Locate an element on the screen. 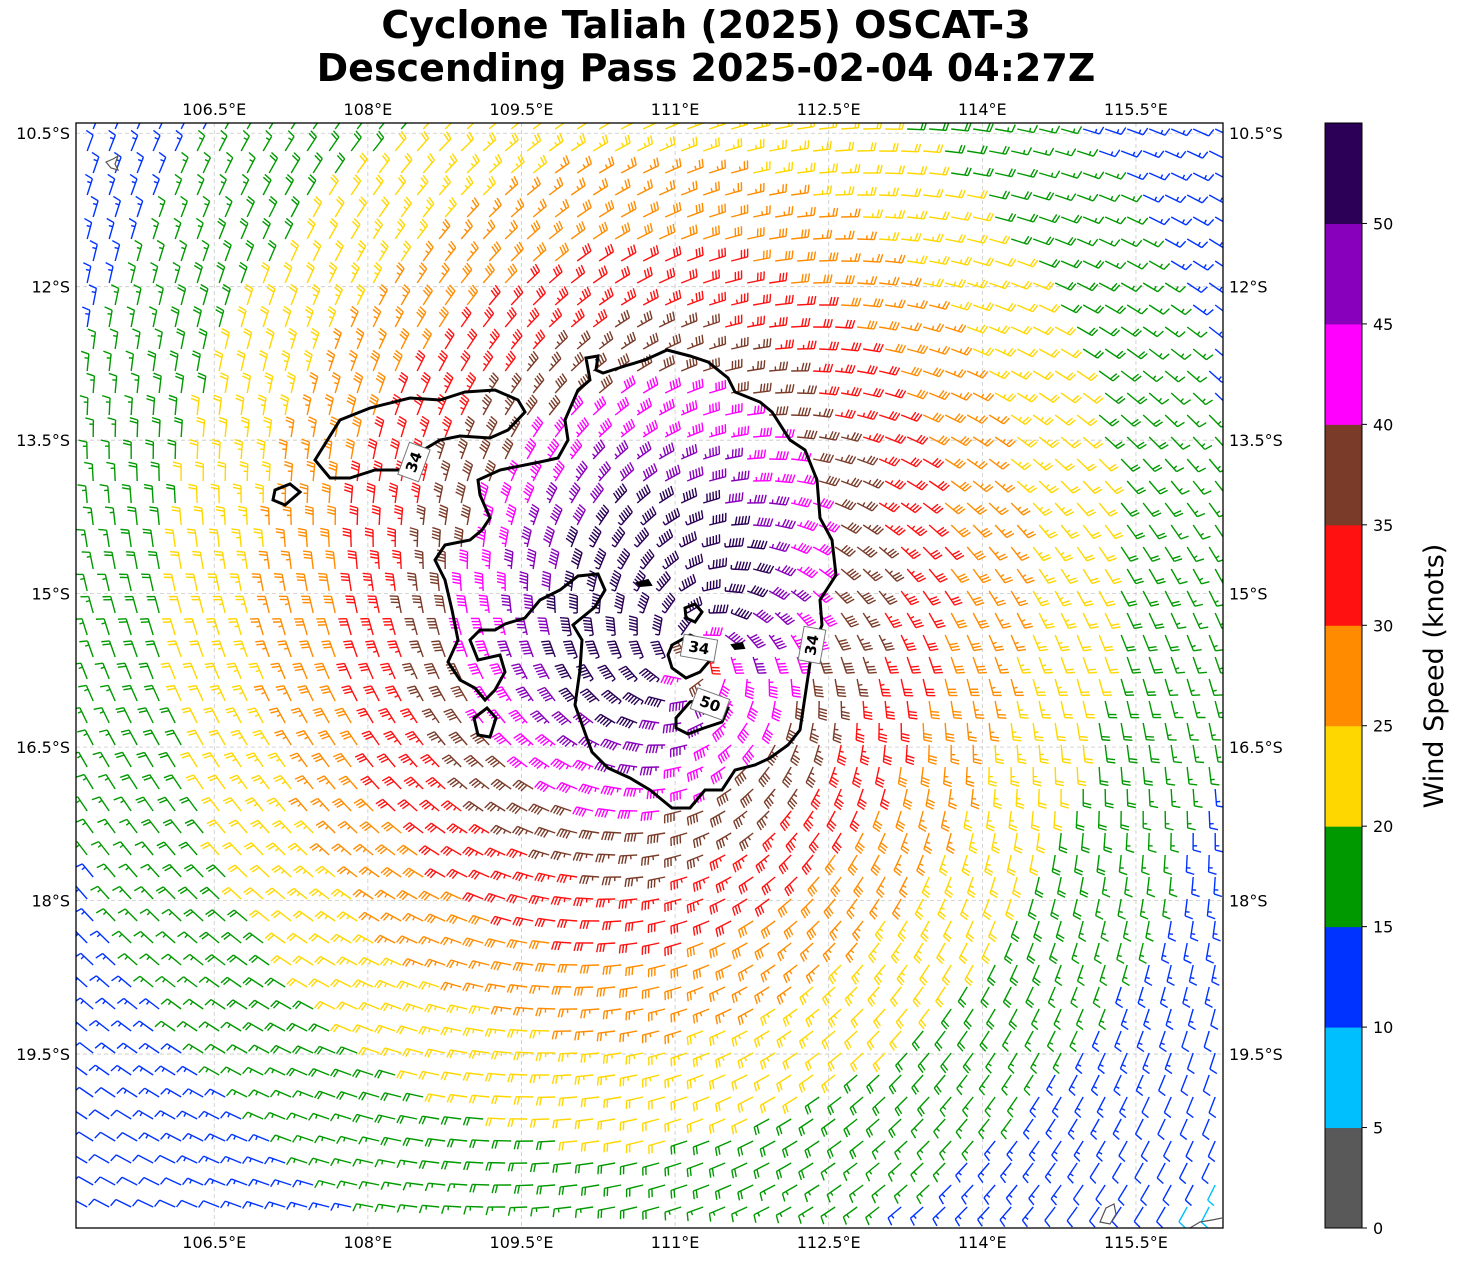  lon-tick-label: 111°E is located at coordinates (675, 109).